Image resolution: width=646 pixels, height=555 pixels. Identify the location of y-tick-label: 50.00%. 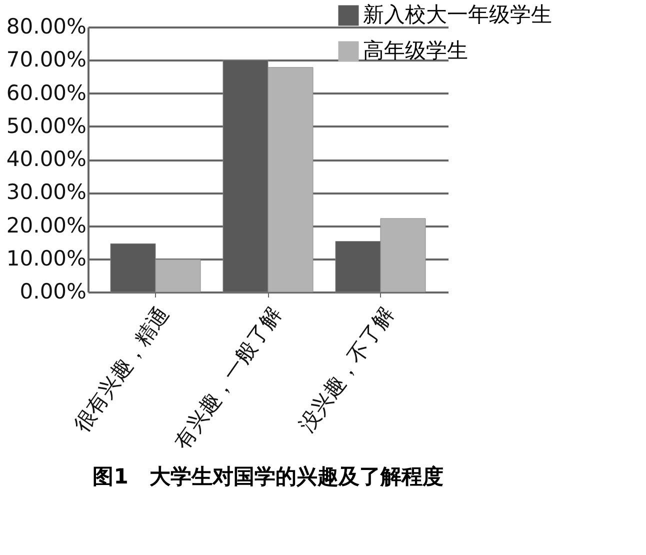
(46, 126).